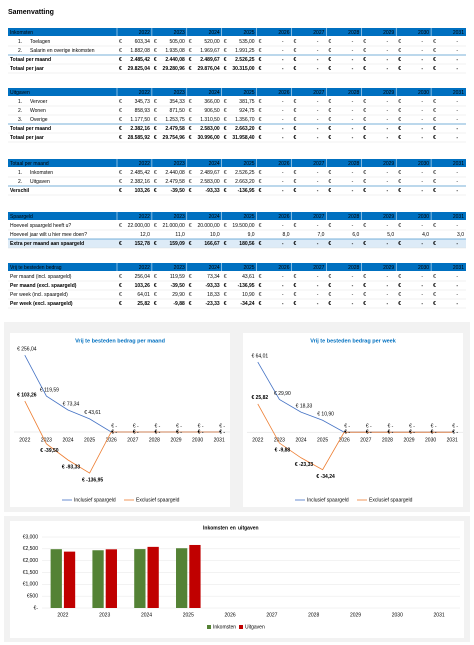 This screenshot has width=474, height=645. I want to click on row-label: Salarin en overige inkomsten, so click(62, 51).